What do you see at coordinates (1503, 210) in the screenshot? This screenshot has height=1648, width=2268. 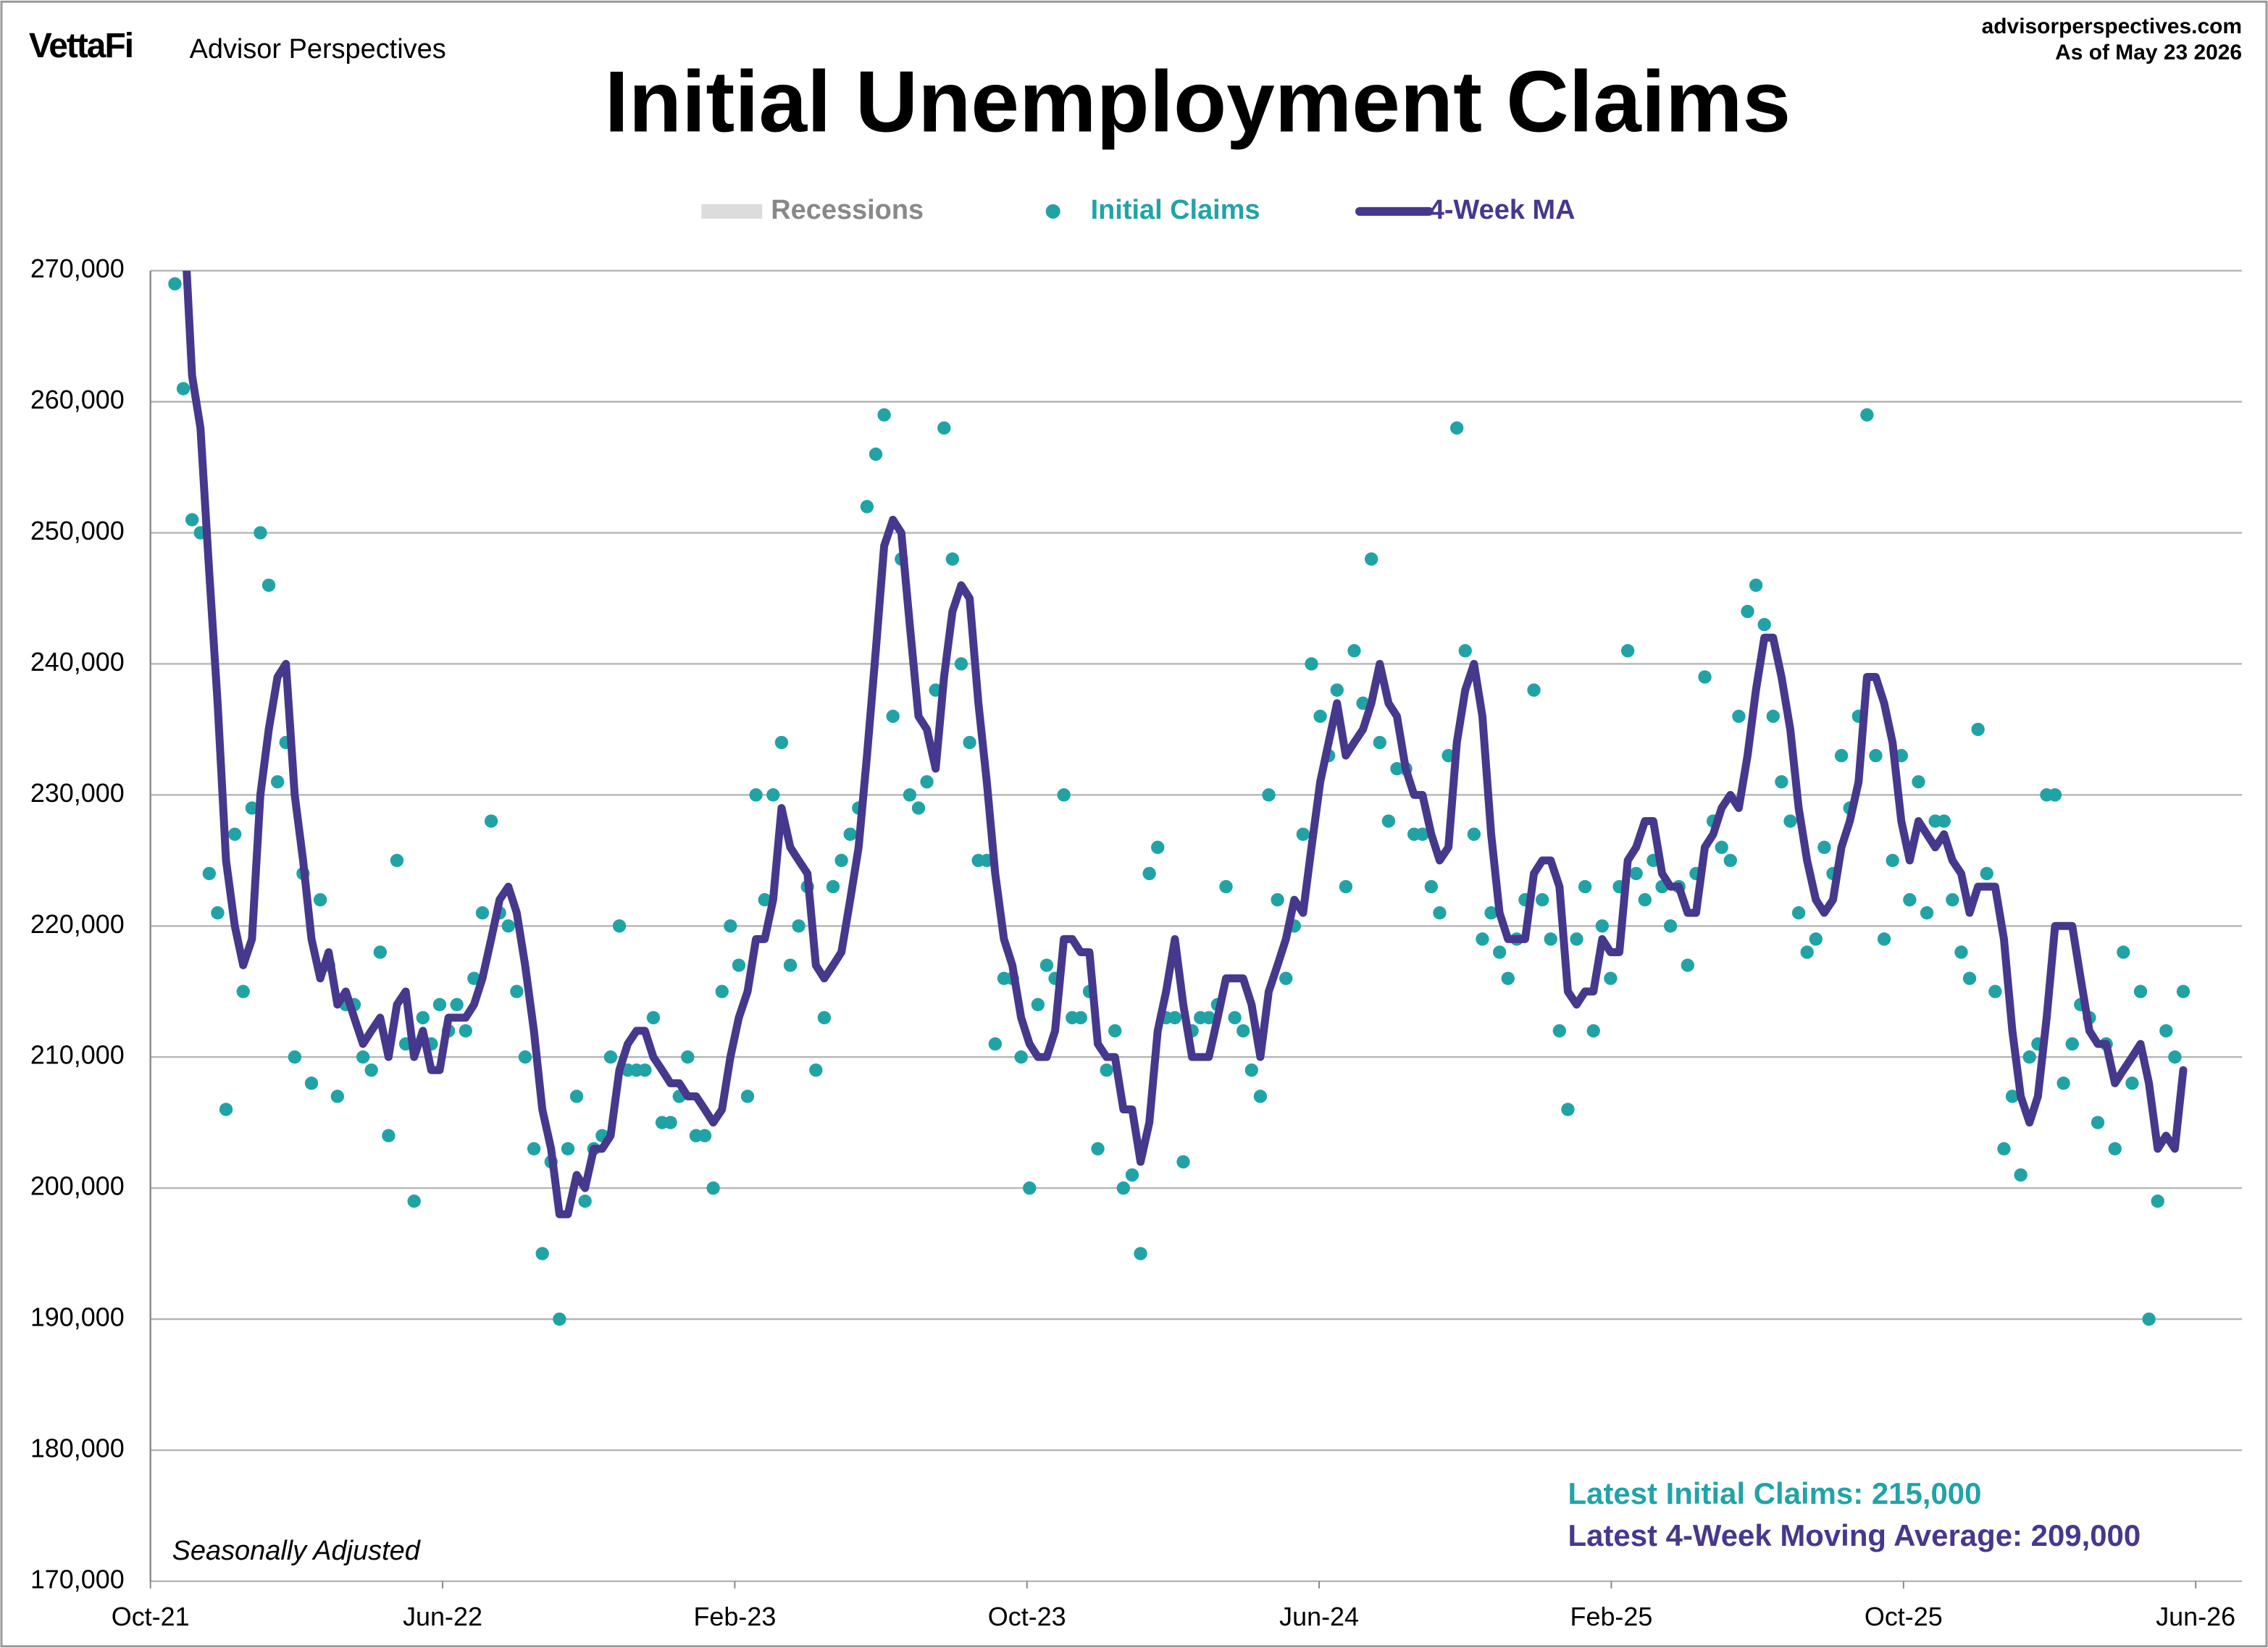 I see `legend-label: 4-Week MA` at bounding box center [1503, 210].